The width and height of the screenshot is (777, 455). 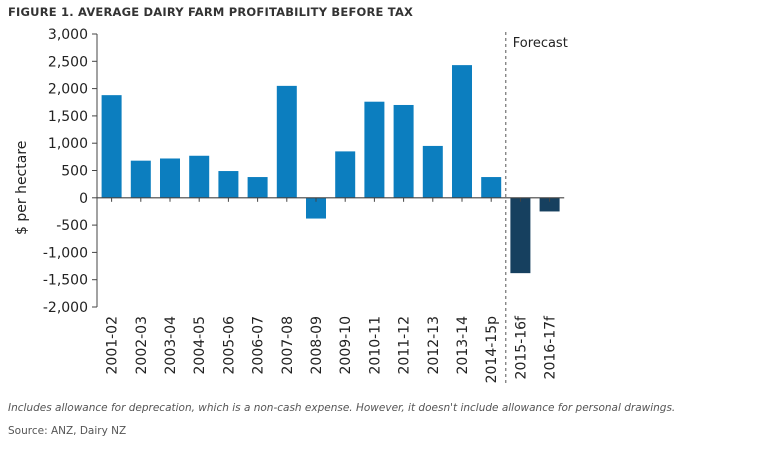 What do you see at coordinates (259, 345) in the screenshot?
I see `x-tick-label: 2006-07` at bounding box center [259, 345].